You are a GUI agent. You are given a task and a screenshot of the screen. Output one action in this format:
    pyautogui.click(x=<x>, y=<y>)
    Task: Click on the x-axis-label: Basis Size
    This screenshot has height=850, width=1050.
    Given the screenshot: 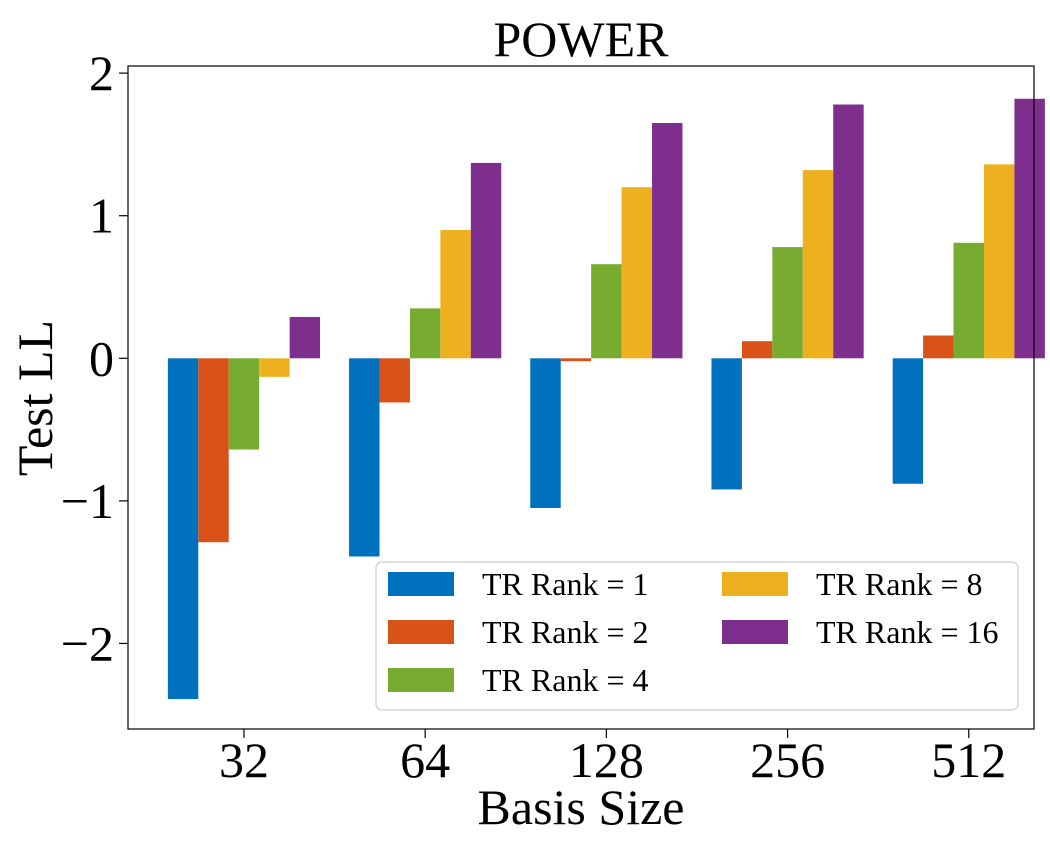 What is the action you would take?
    pyautogui.click(x=581, y=807)
    